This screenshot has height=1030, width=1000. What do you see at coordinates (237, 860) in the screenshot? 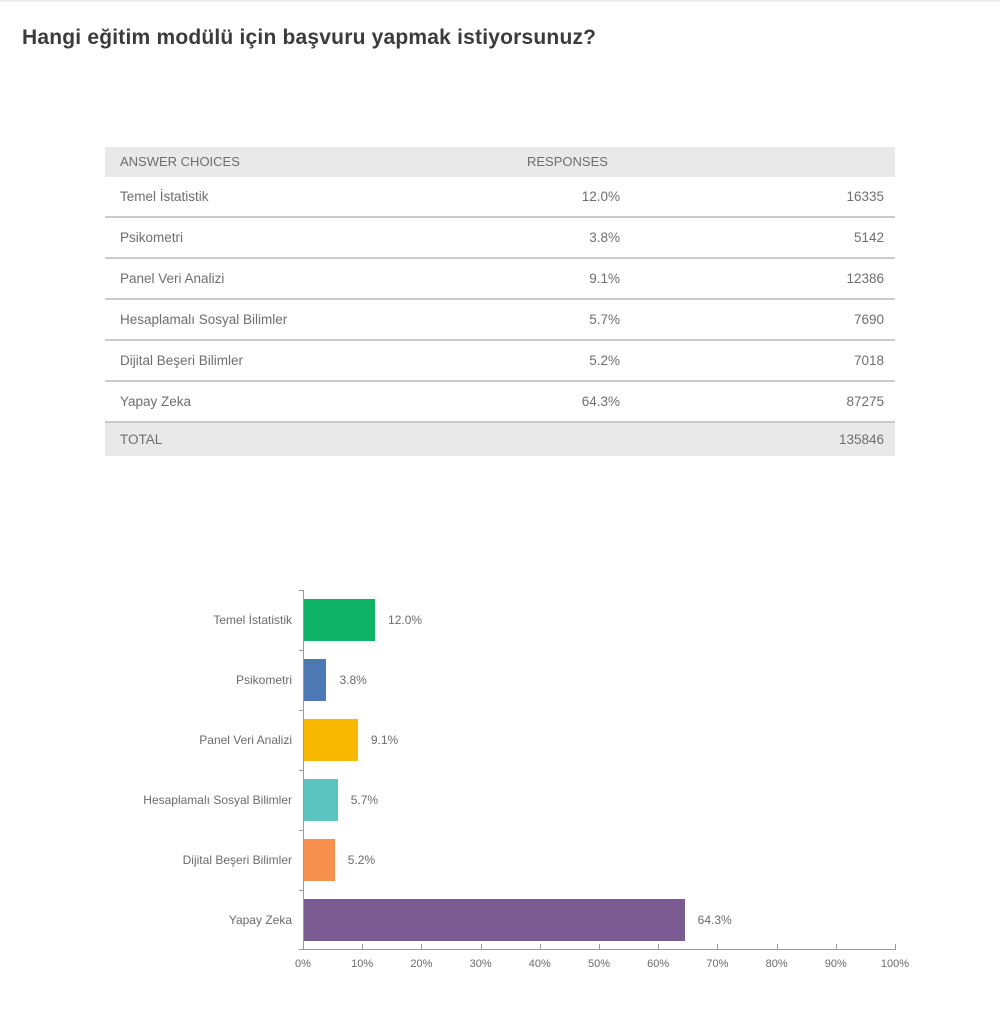
I see `category-label: Dijital Beşeri Bilimler` at bounding box center [237, 860].